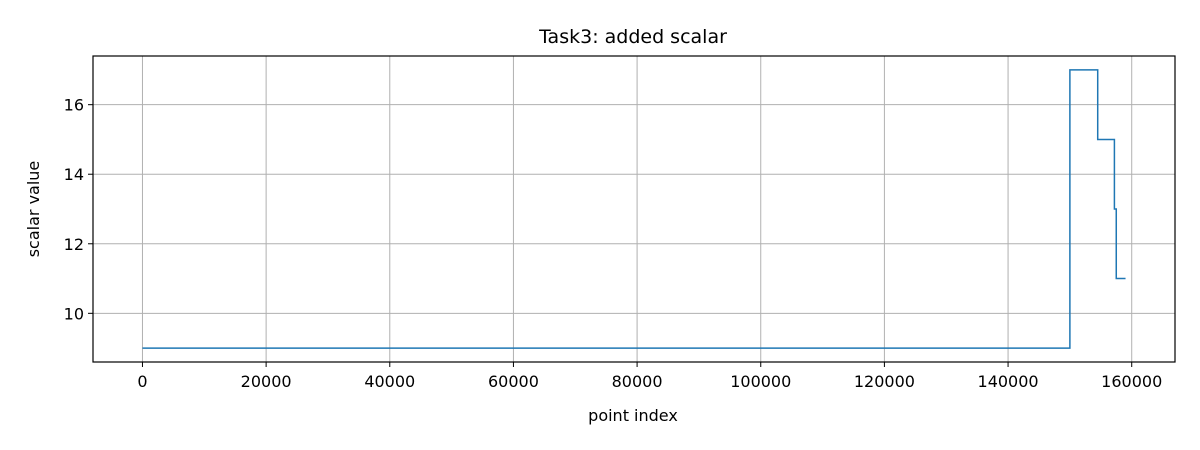 This screenshot has width=1200, height=450. What do you see at coordinates (1008, 381) in the screenshot?
I see `x-tick-label: 140000` at bounding box center [1008, 381].